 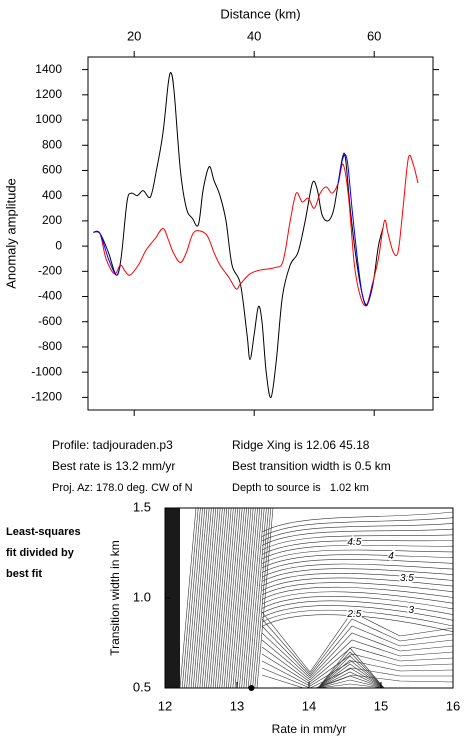 What do you see at coordinates (354, 542) in the screenshot?
I see `contour-label: 4.5` at bounding box center [354, 542].